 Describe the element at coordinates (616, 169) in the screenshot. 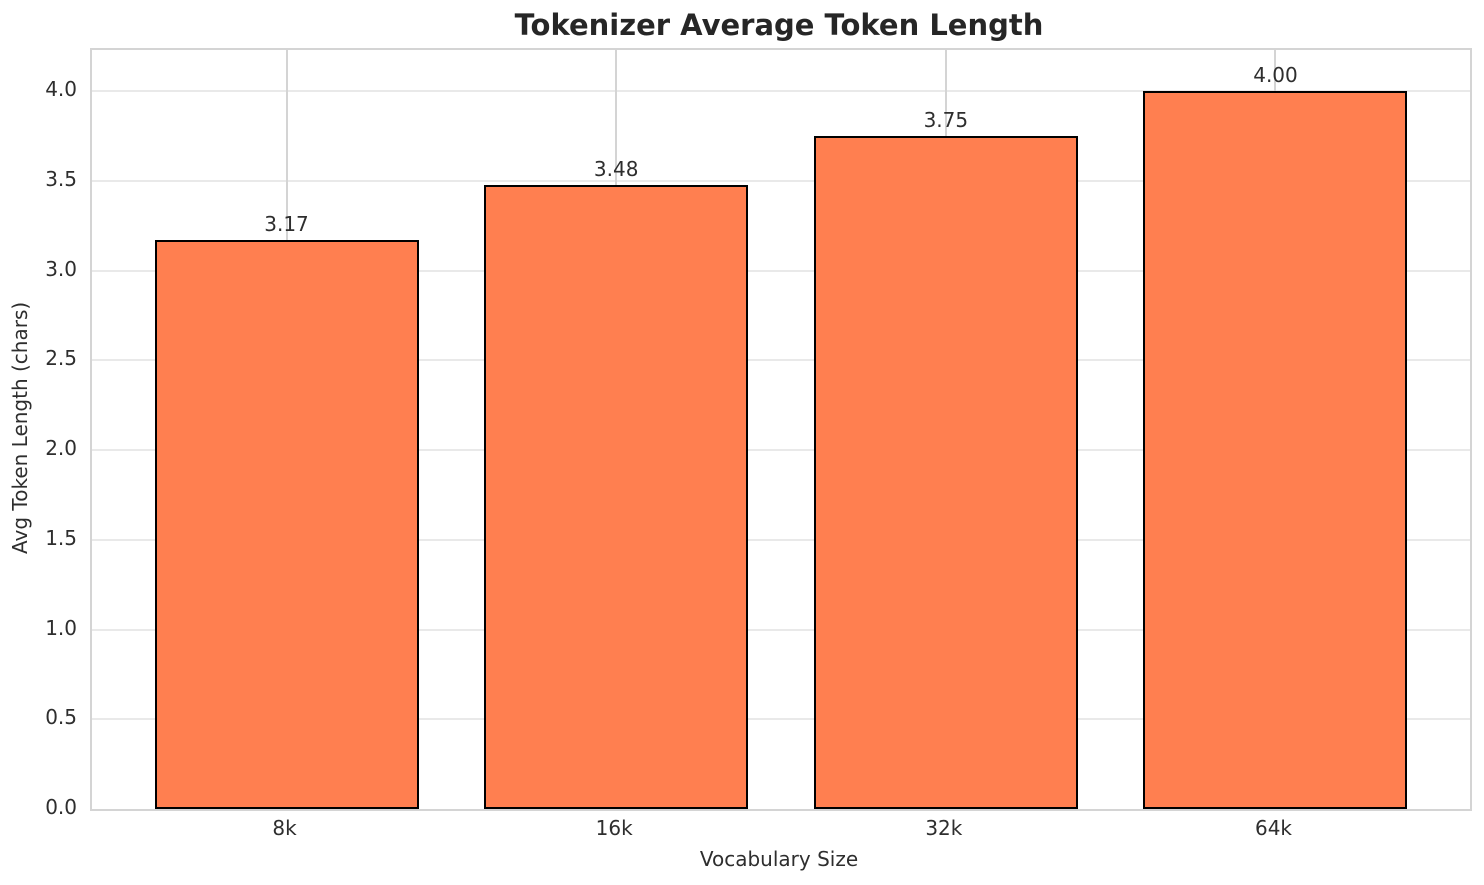

I see `bar-value-label: 3.48` at that location.